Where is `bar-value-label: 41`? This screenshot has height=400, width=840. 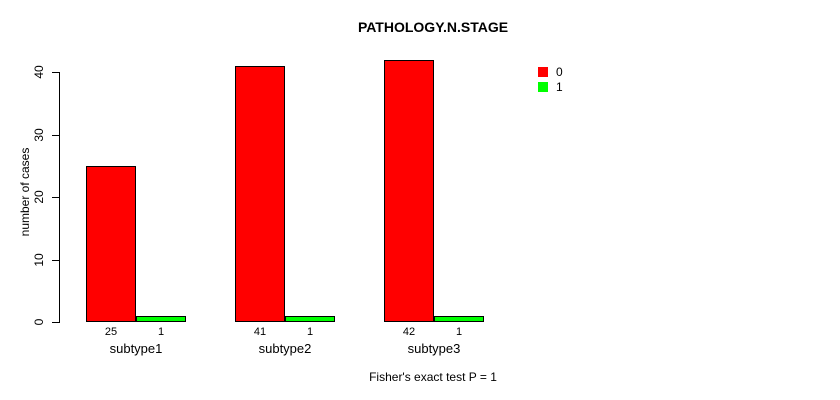
bar-value-label: 41 is located at coordinates (260, 332).